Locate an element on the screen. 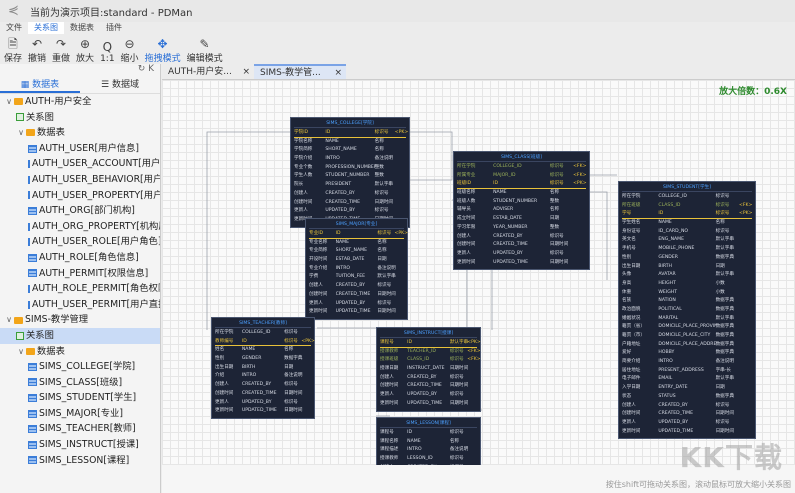  entity-field: 专业名称 NAME 名称 is located at coordinates (356, 243).